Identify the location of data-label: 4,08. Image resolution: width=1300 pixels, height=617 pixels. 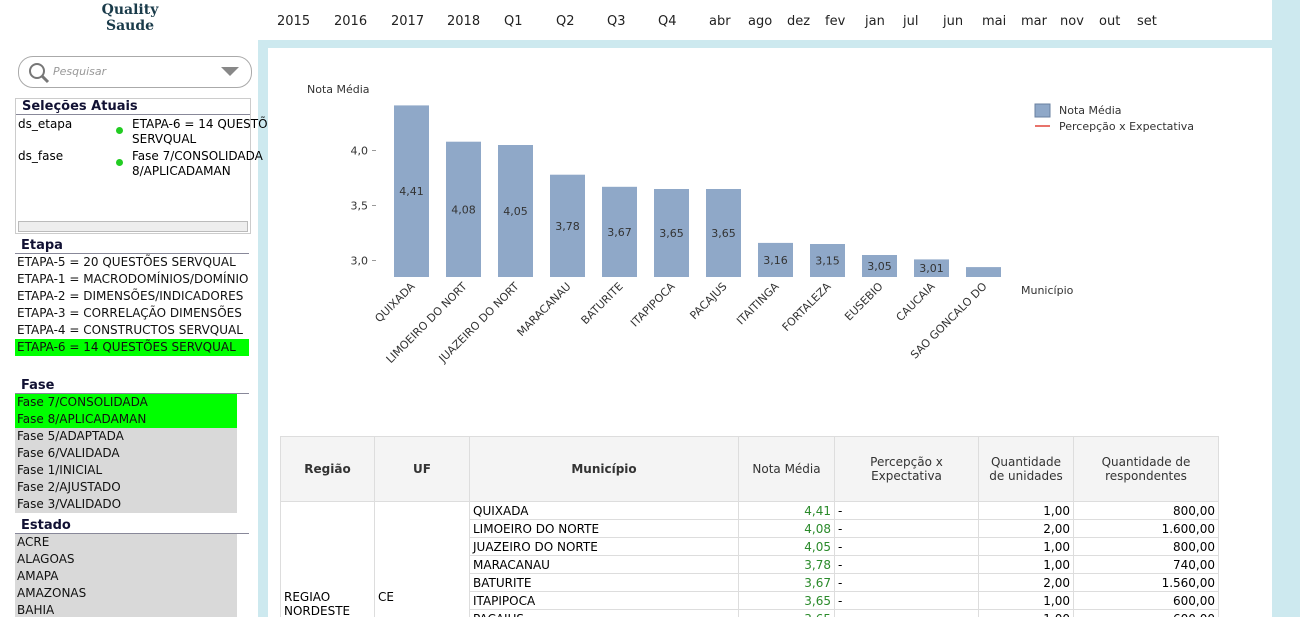
(463, 209).